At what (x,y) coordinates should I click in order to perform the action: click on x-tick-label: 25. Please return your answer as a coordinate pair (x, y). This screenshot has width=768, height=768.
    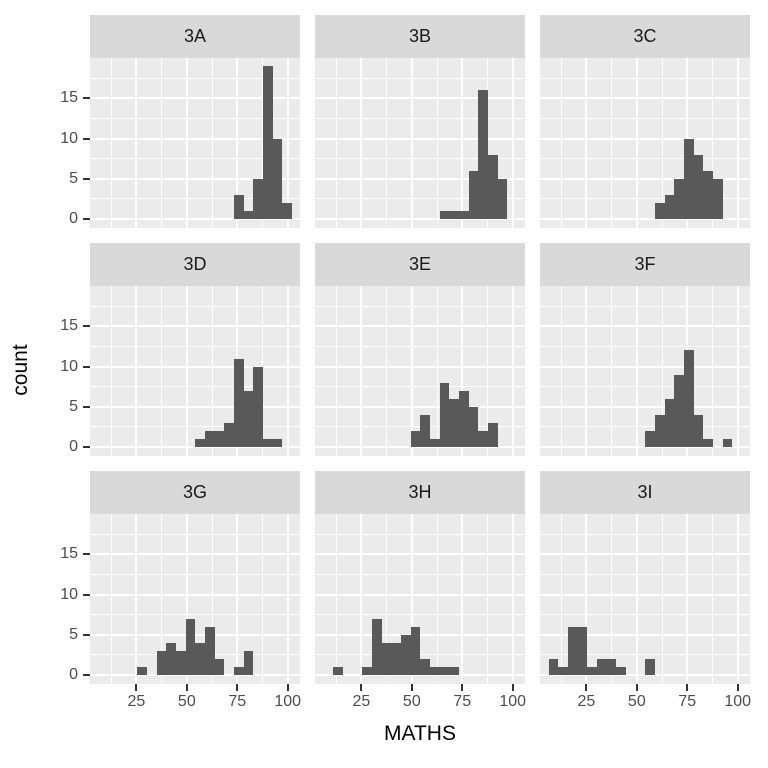
    Looking at the image, I should click on (361, 701).